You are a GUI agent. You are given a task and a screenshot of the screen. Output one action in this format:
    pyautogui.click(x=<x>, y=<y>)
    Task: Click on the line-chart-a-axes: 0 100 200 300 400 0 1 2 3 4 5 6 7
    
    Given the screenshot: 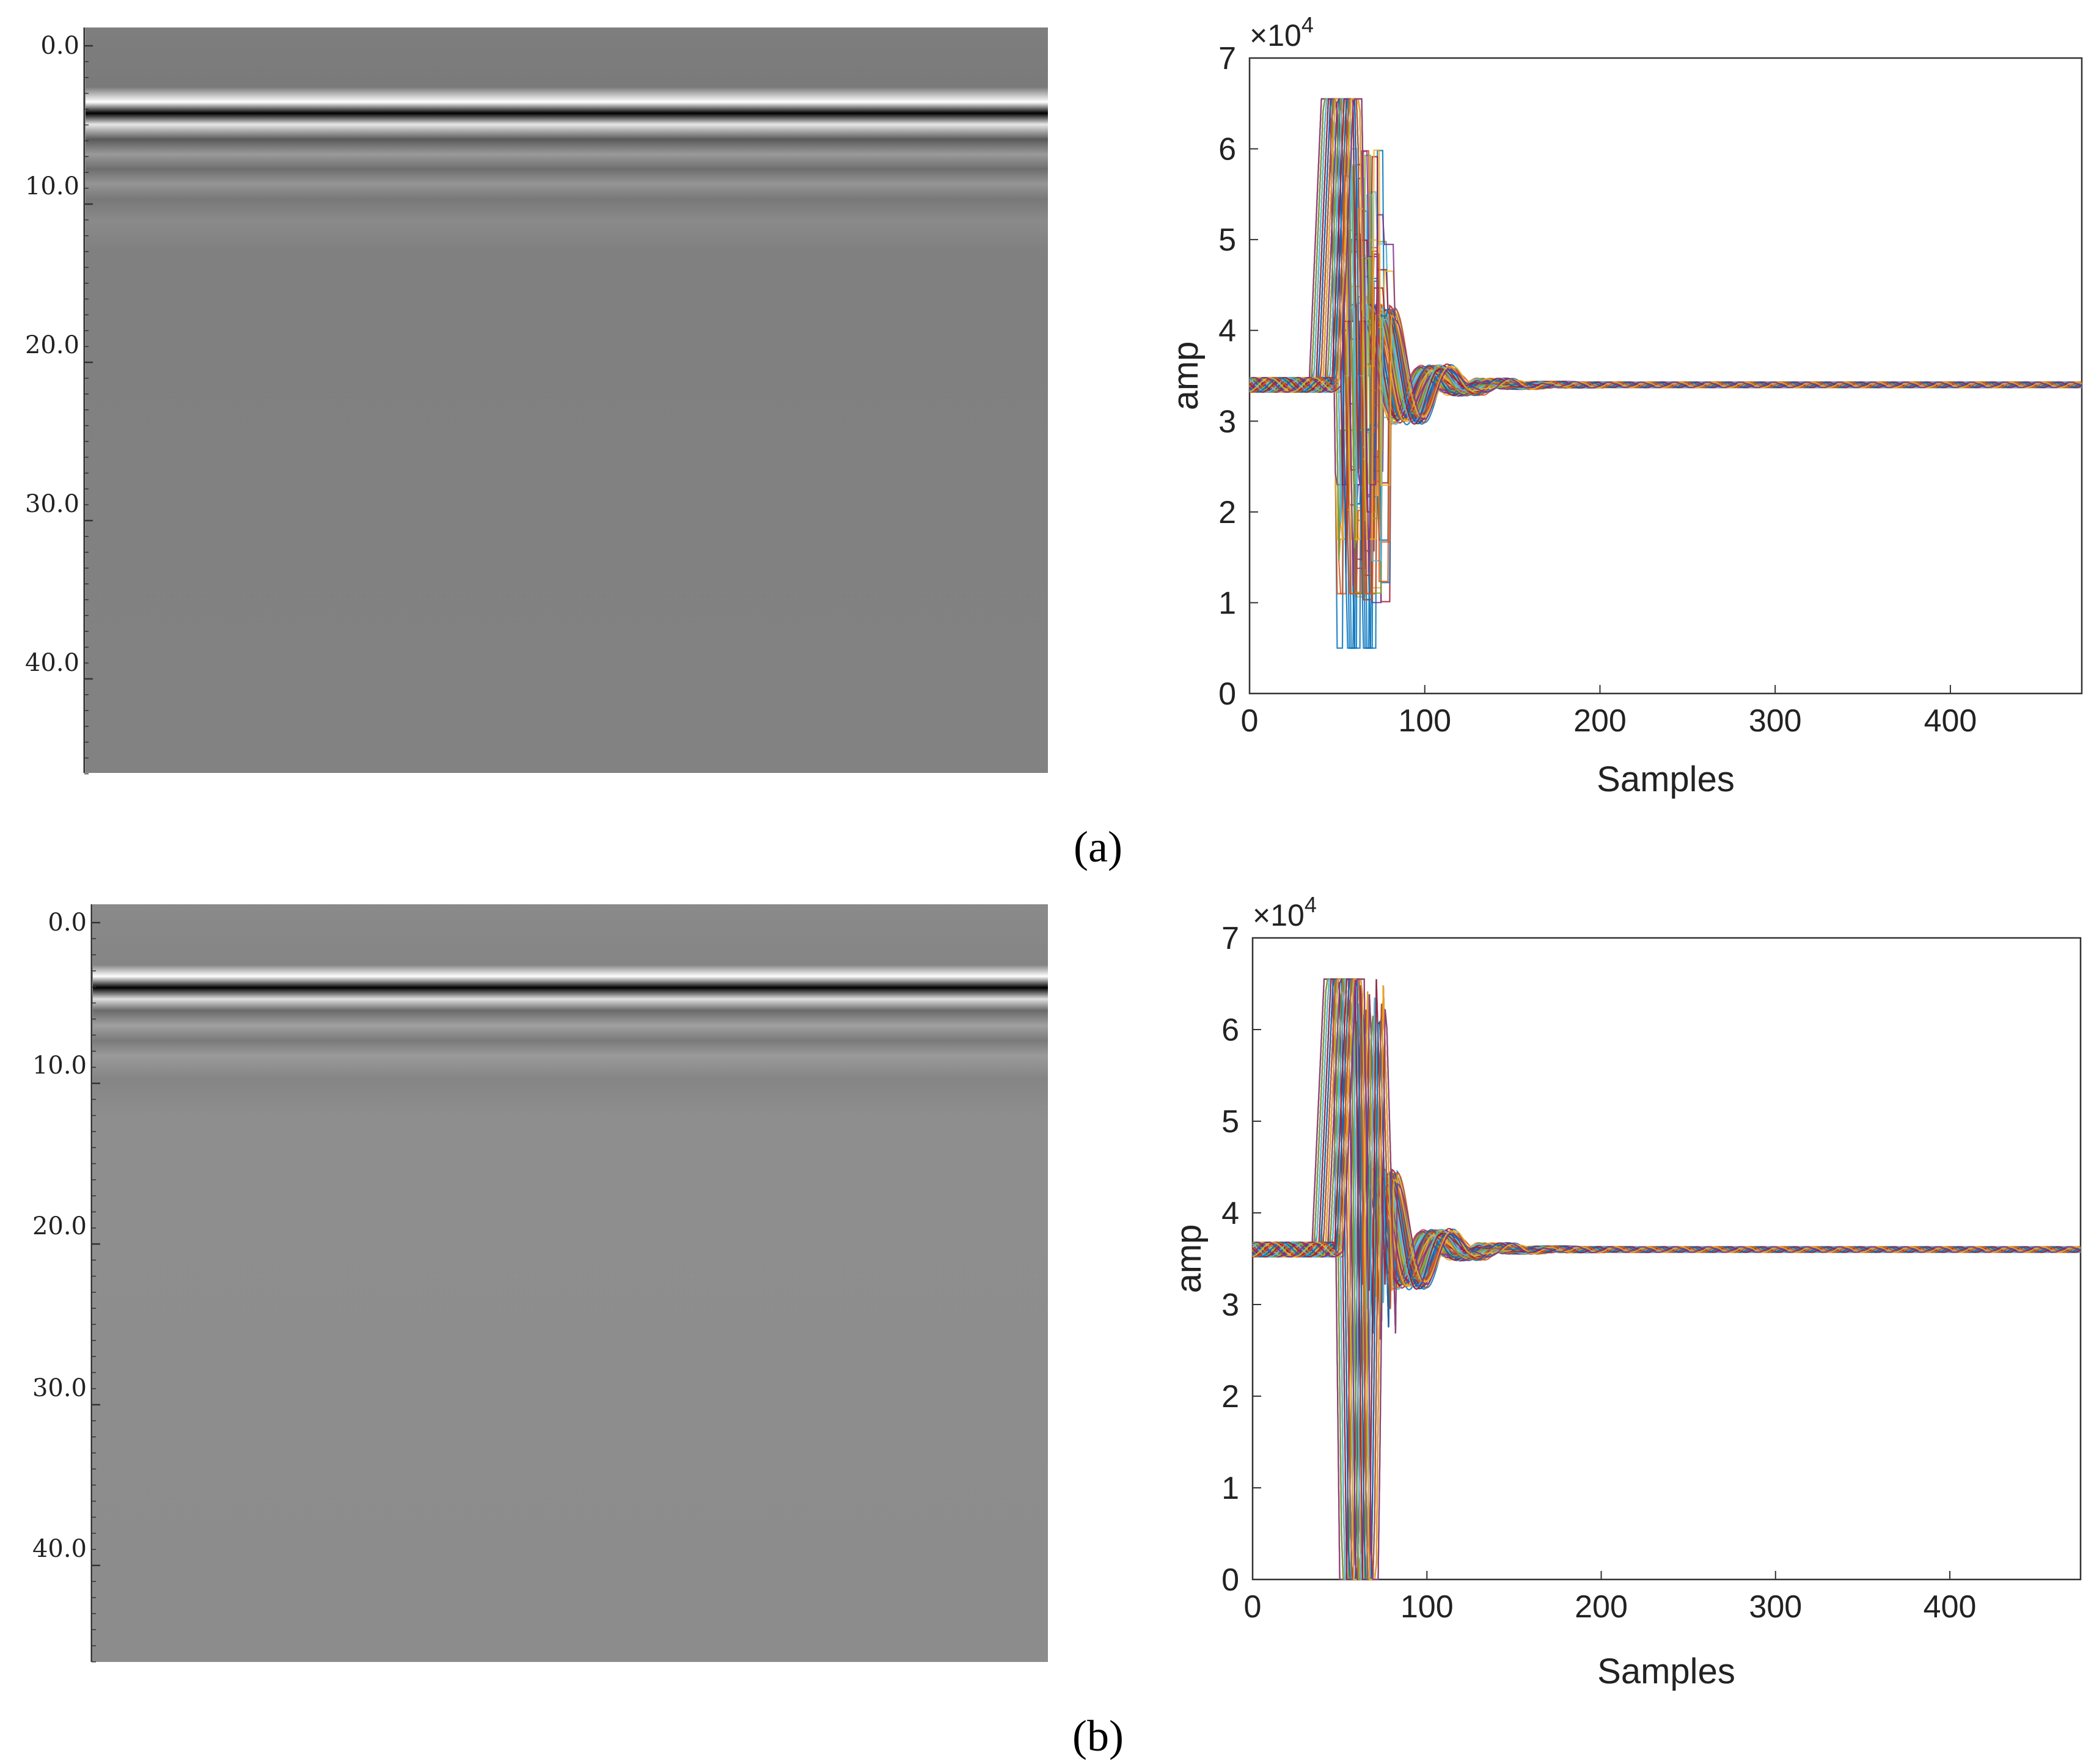 What is the action you would take?
    pyautogui.click(x=1598, y=390)
    